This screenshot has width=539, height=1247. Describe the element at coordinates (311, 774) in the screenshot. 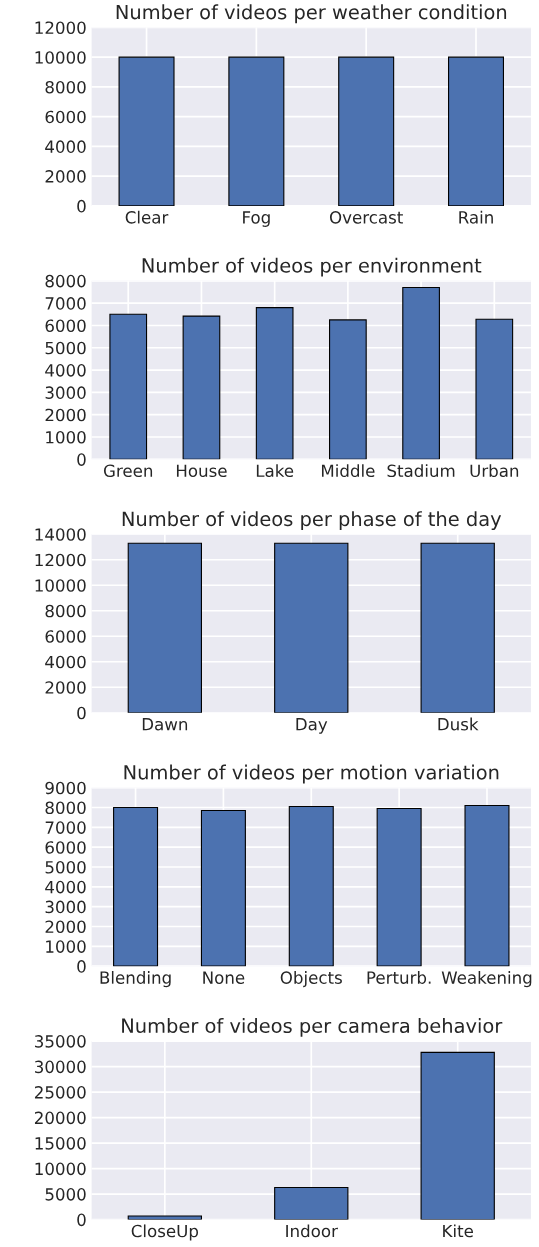

I see `chart-title: Number of videos per motion variation` at that location.